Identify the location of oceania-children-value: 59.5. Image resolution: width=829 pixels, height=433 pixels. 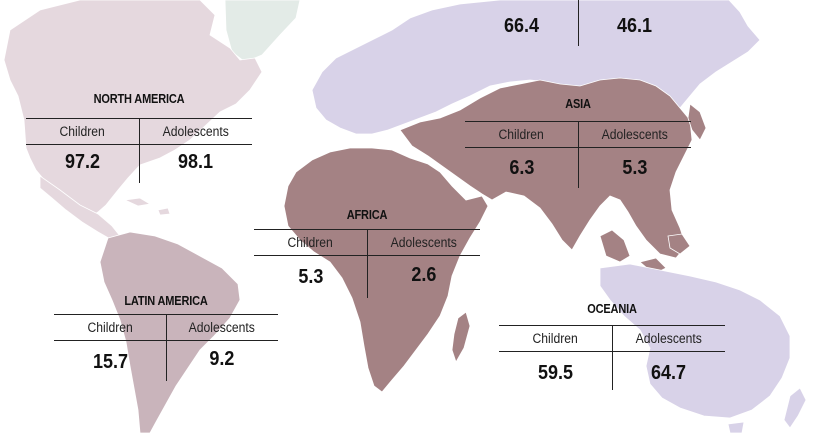
(555, 373).